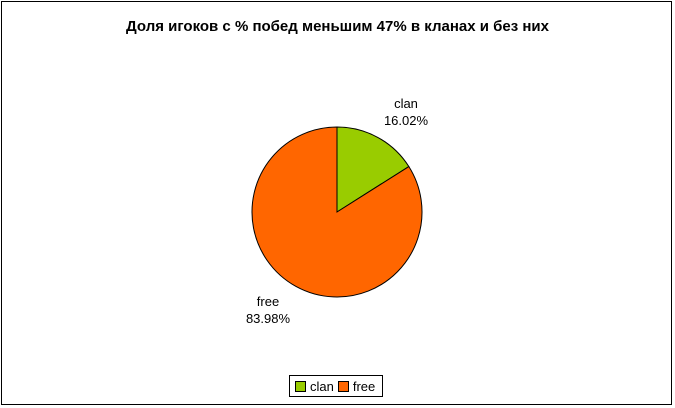 The image size is (675, 408). What do you see at coordinates (406, 120) in the screenshot?
I see `slice-value-clan: 16.02%` at bounding box center [406, 120].